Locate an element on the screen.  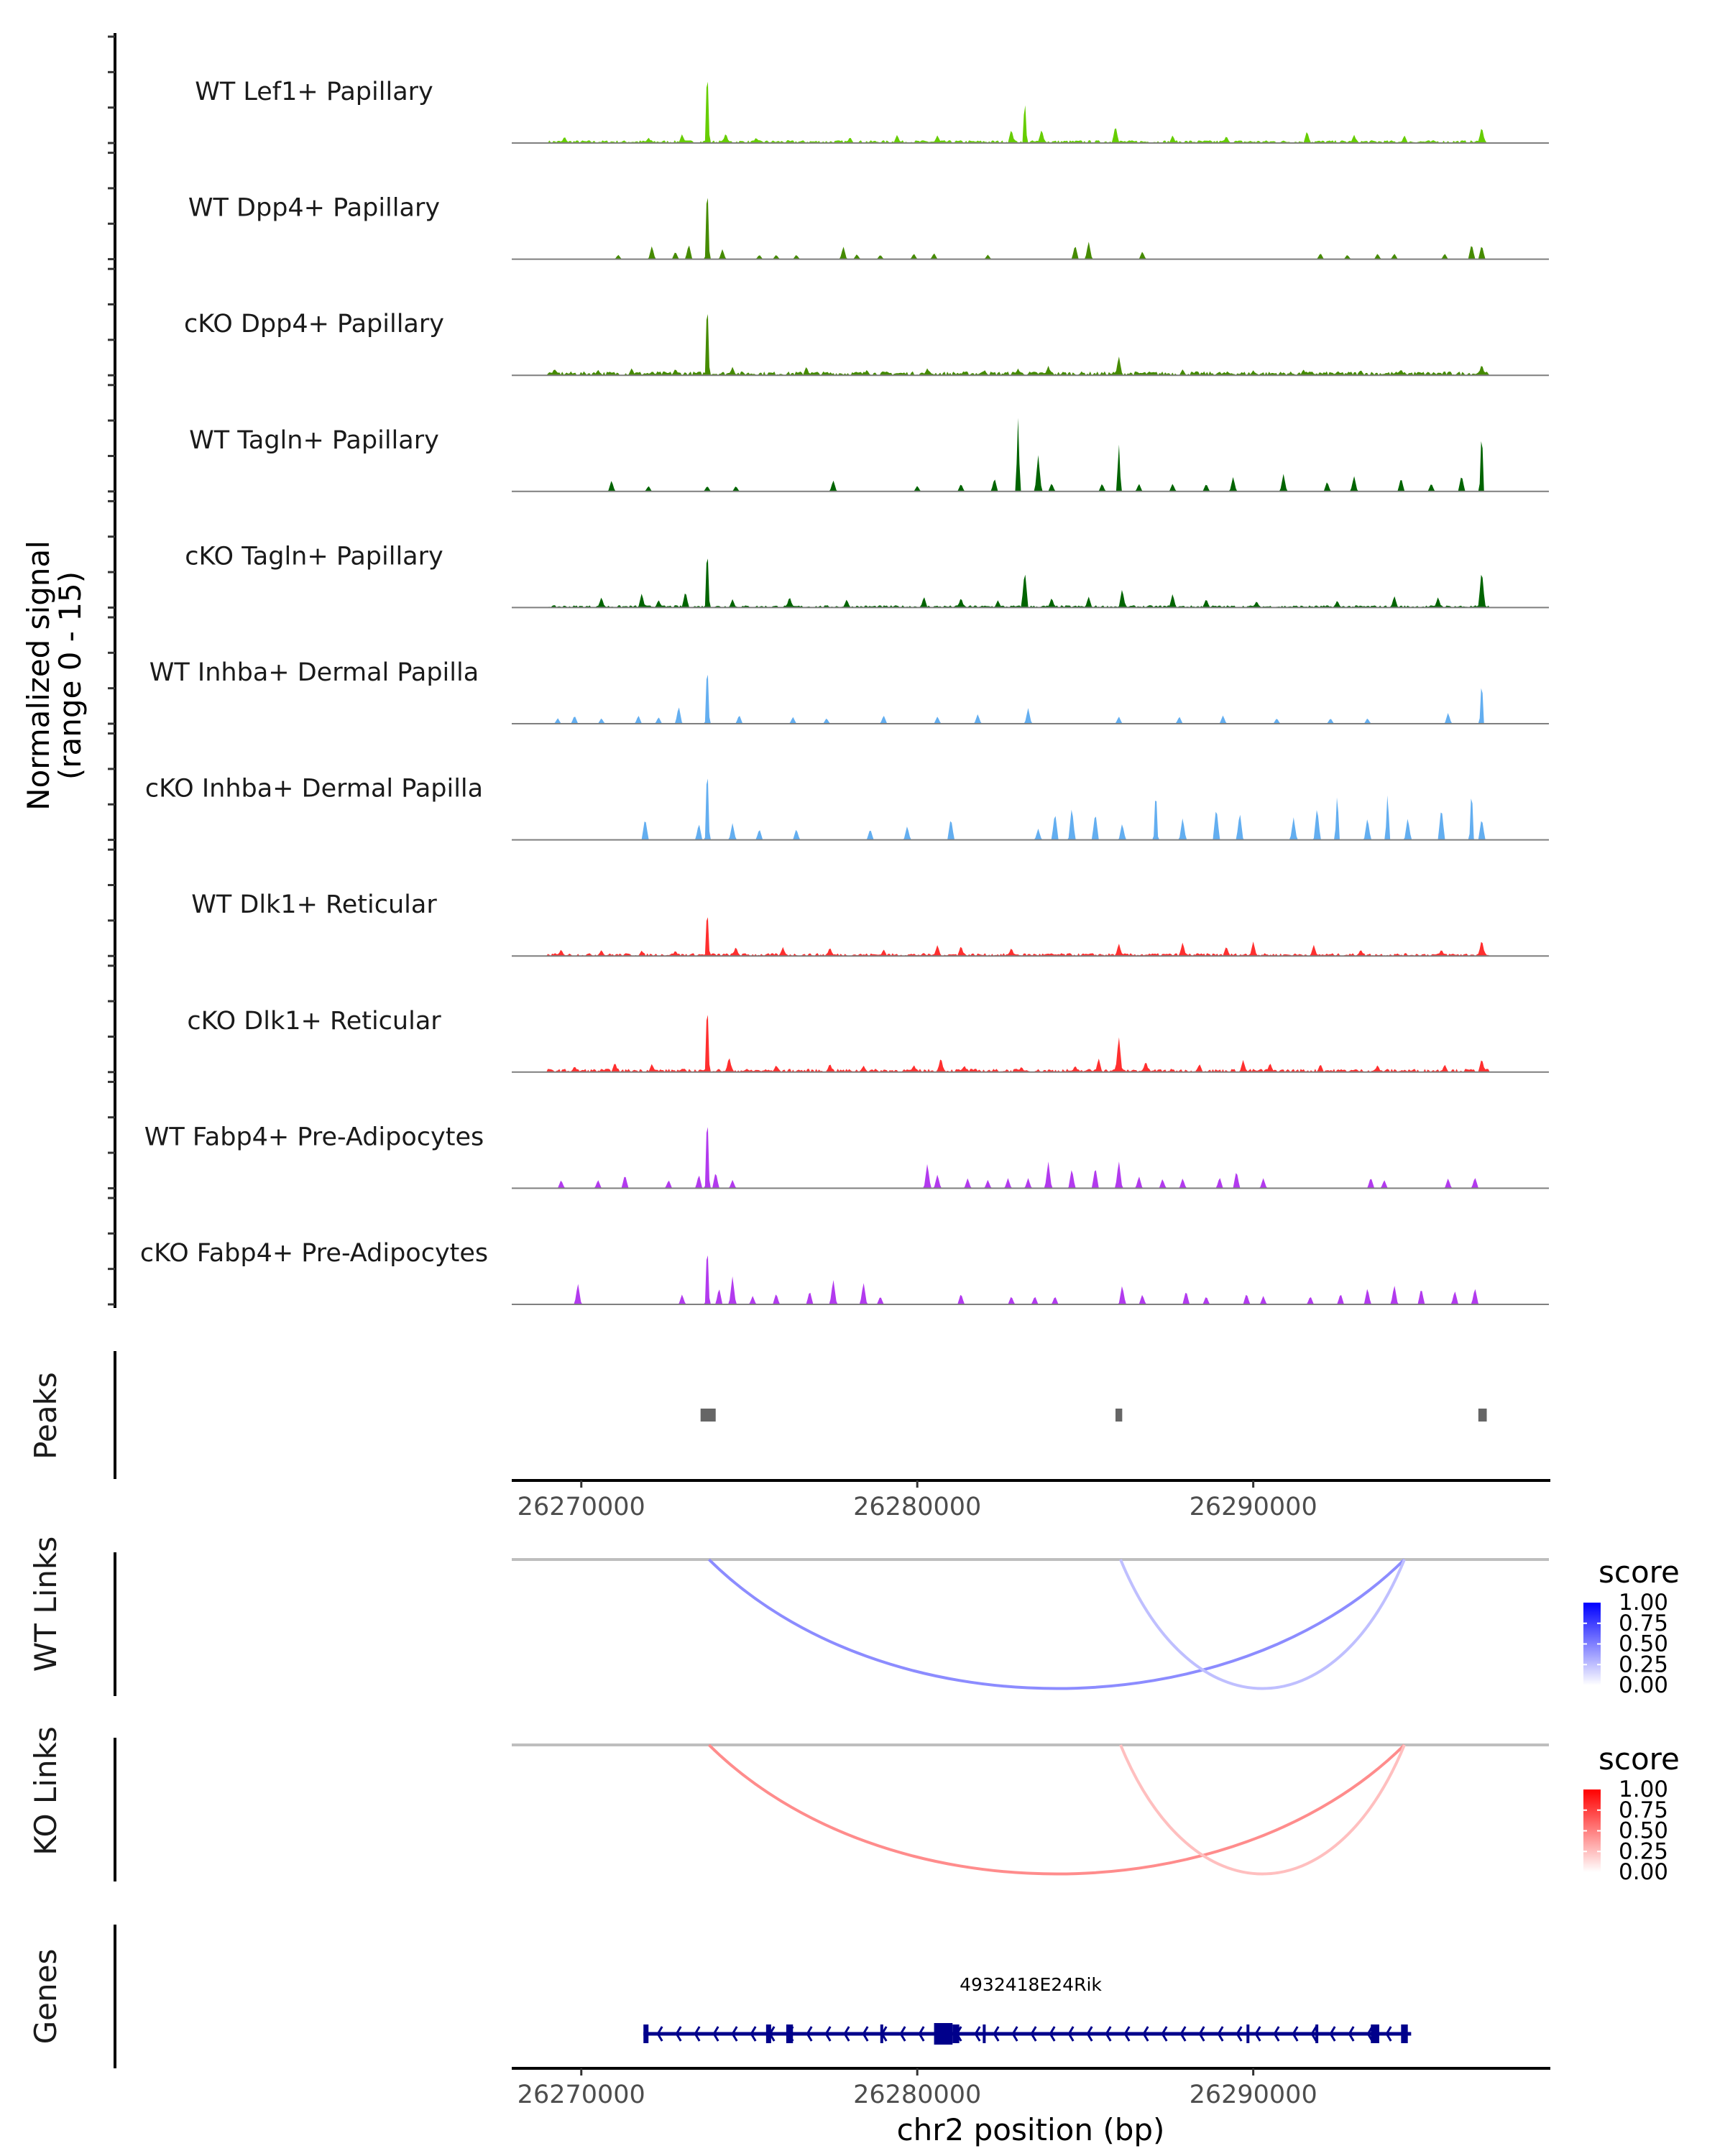
x-axis-bottom: 26270000 26280000 26290000 is located at coordinates (917, 2089).